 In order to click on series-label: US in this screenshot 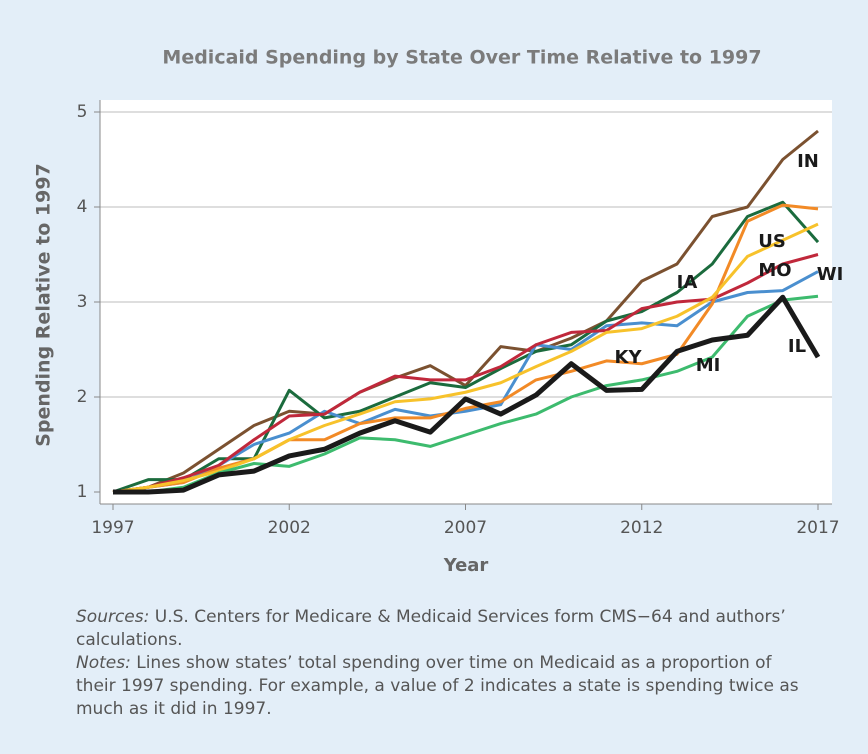, I will do `click(772, 241)`.